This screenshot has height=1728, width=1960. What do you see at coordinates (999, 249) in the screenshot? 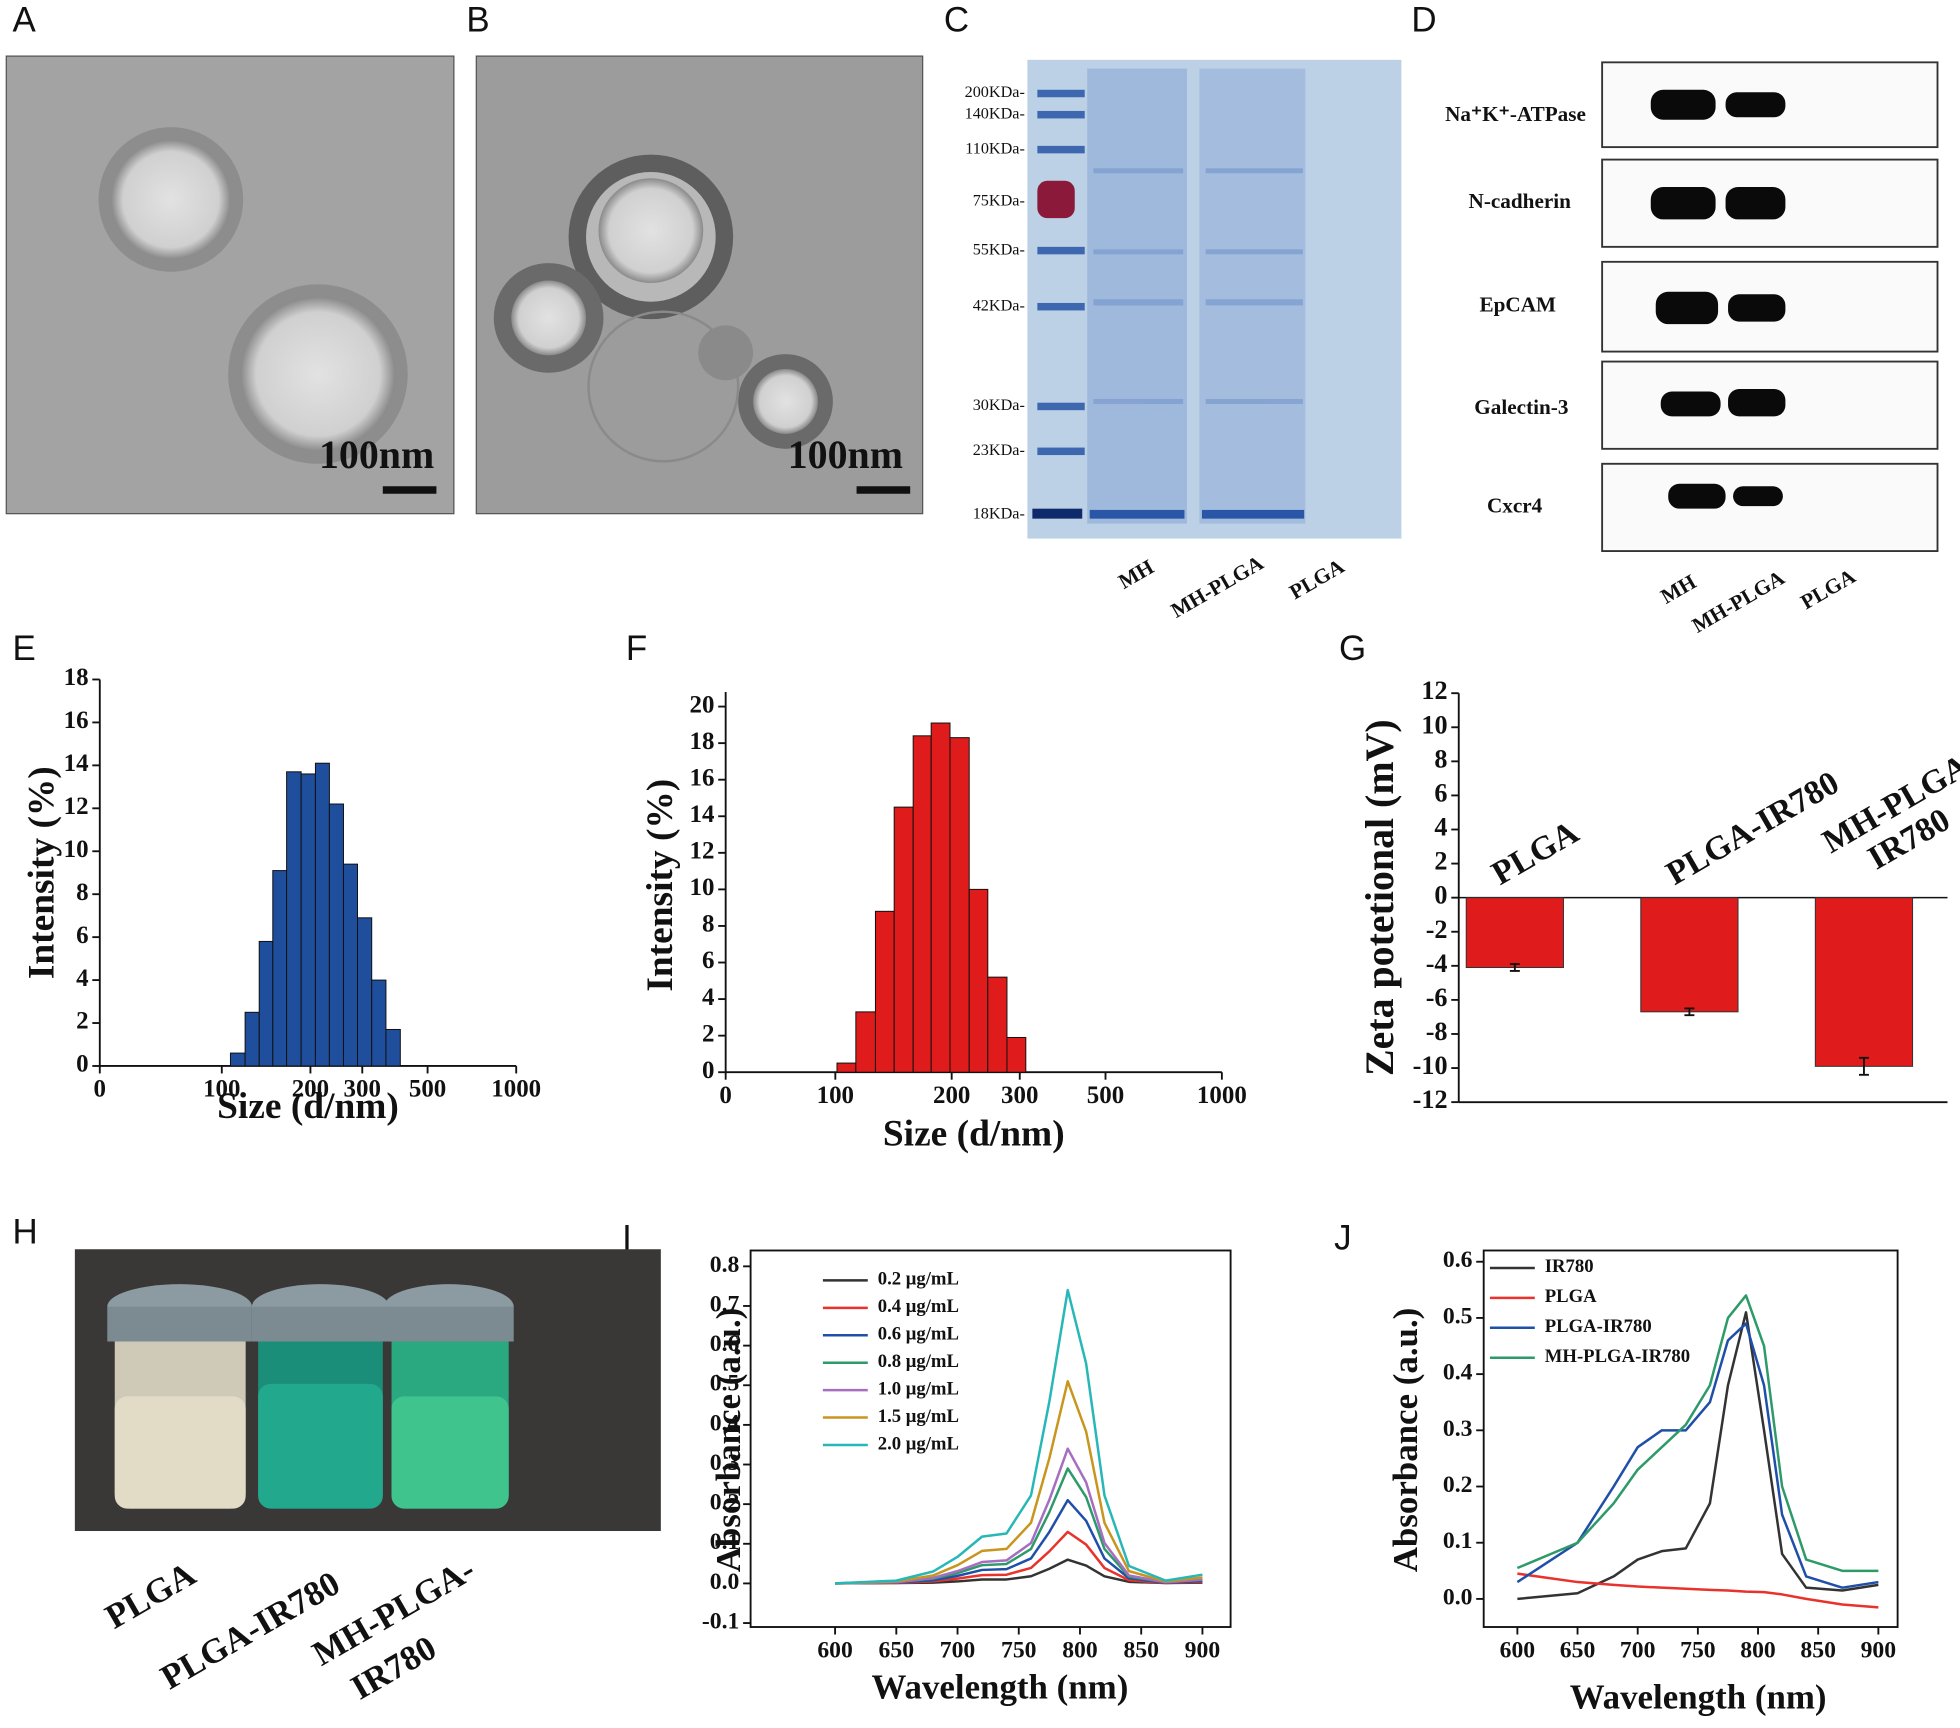
I see `marker-label: 55KDa-` at bounding box center [999, 249].